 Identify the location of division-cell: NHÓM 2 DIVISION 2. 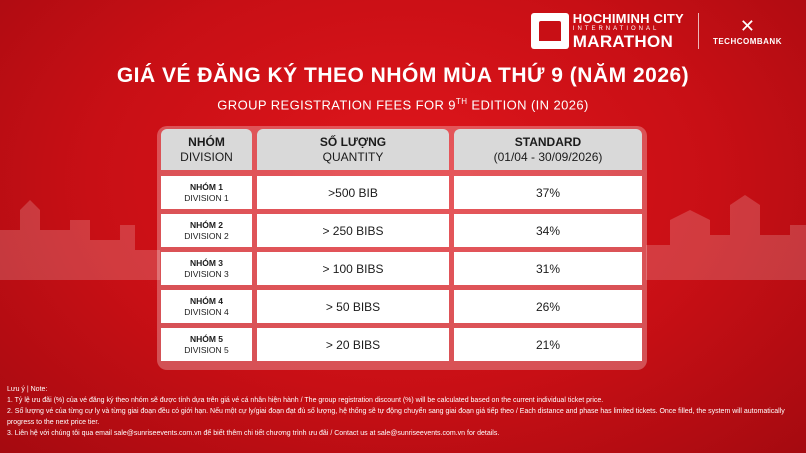
(206, 230).